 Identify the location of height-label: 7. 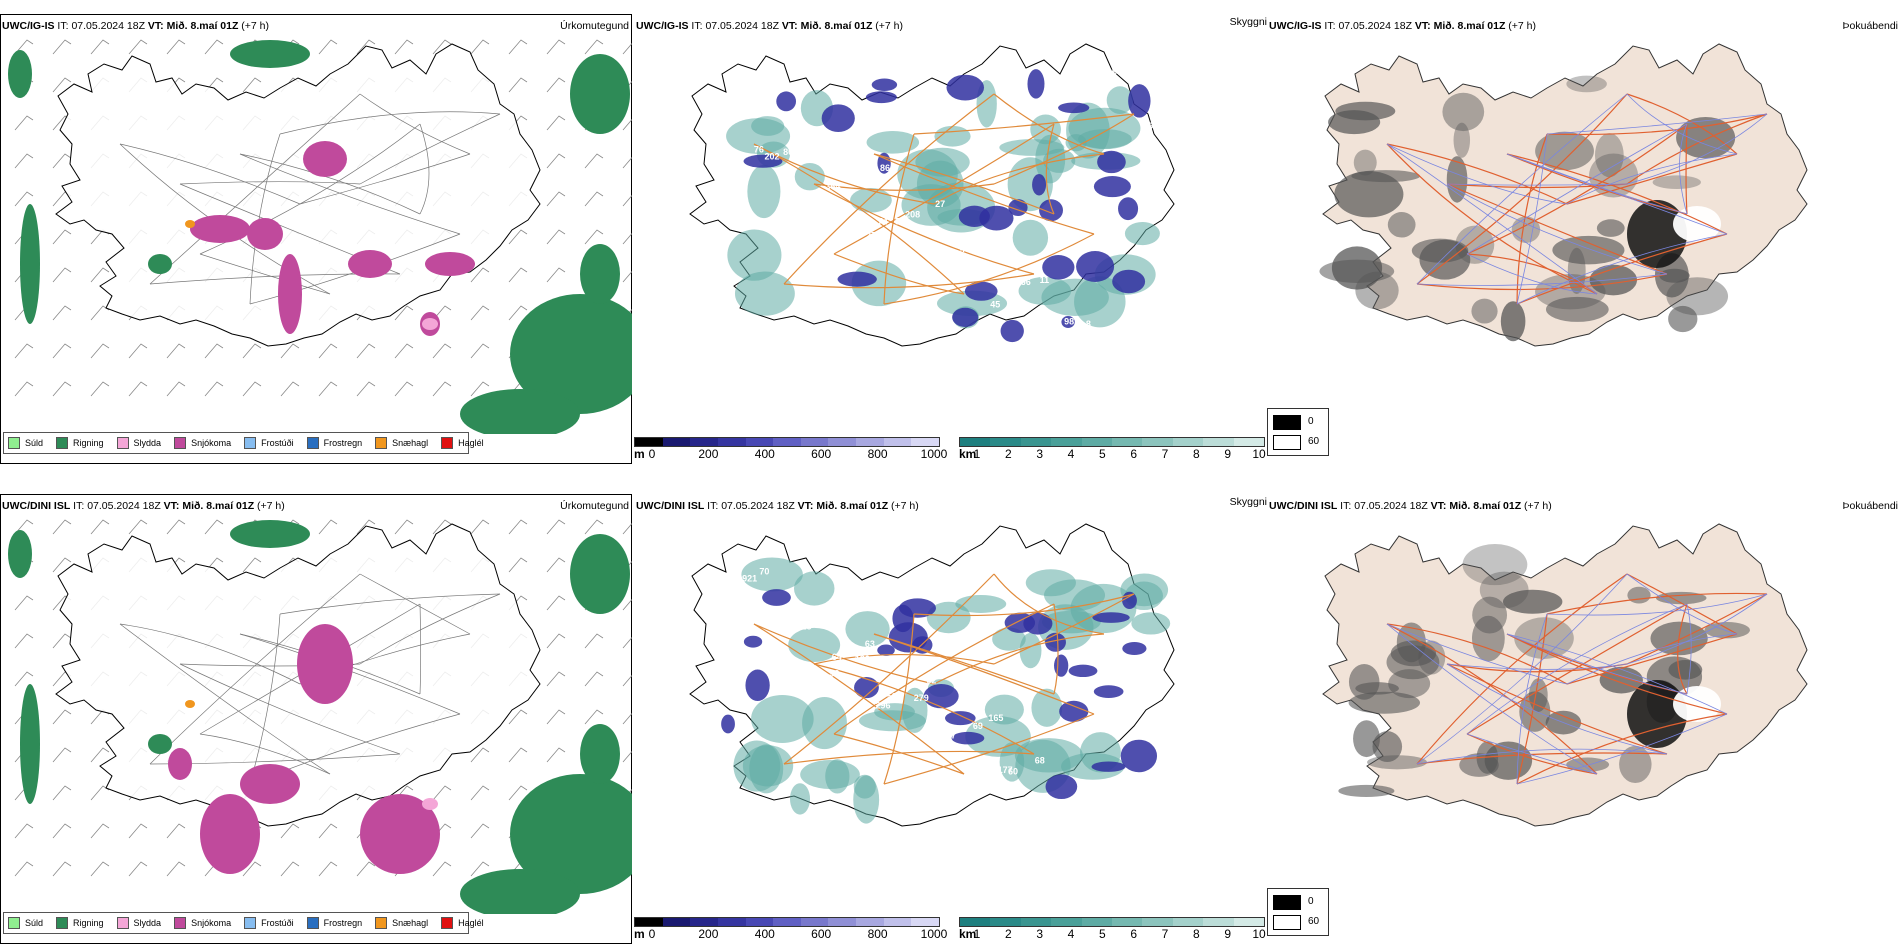
(807, 134).